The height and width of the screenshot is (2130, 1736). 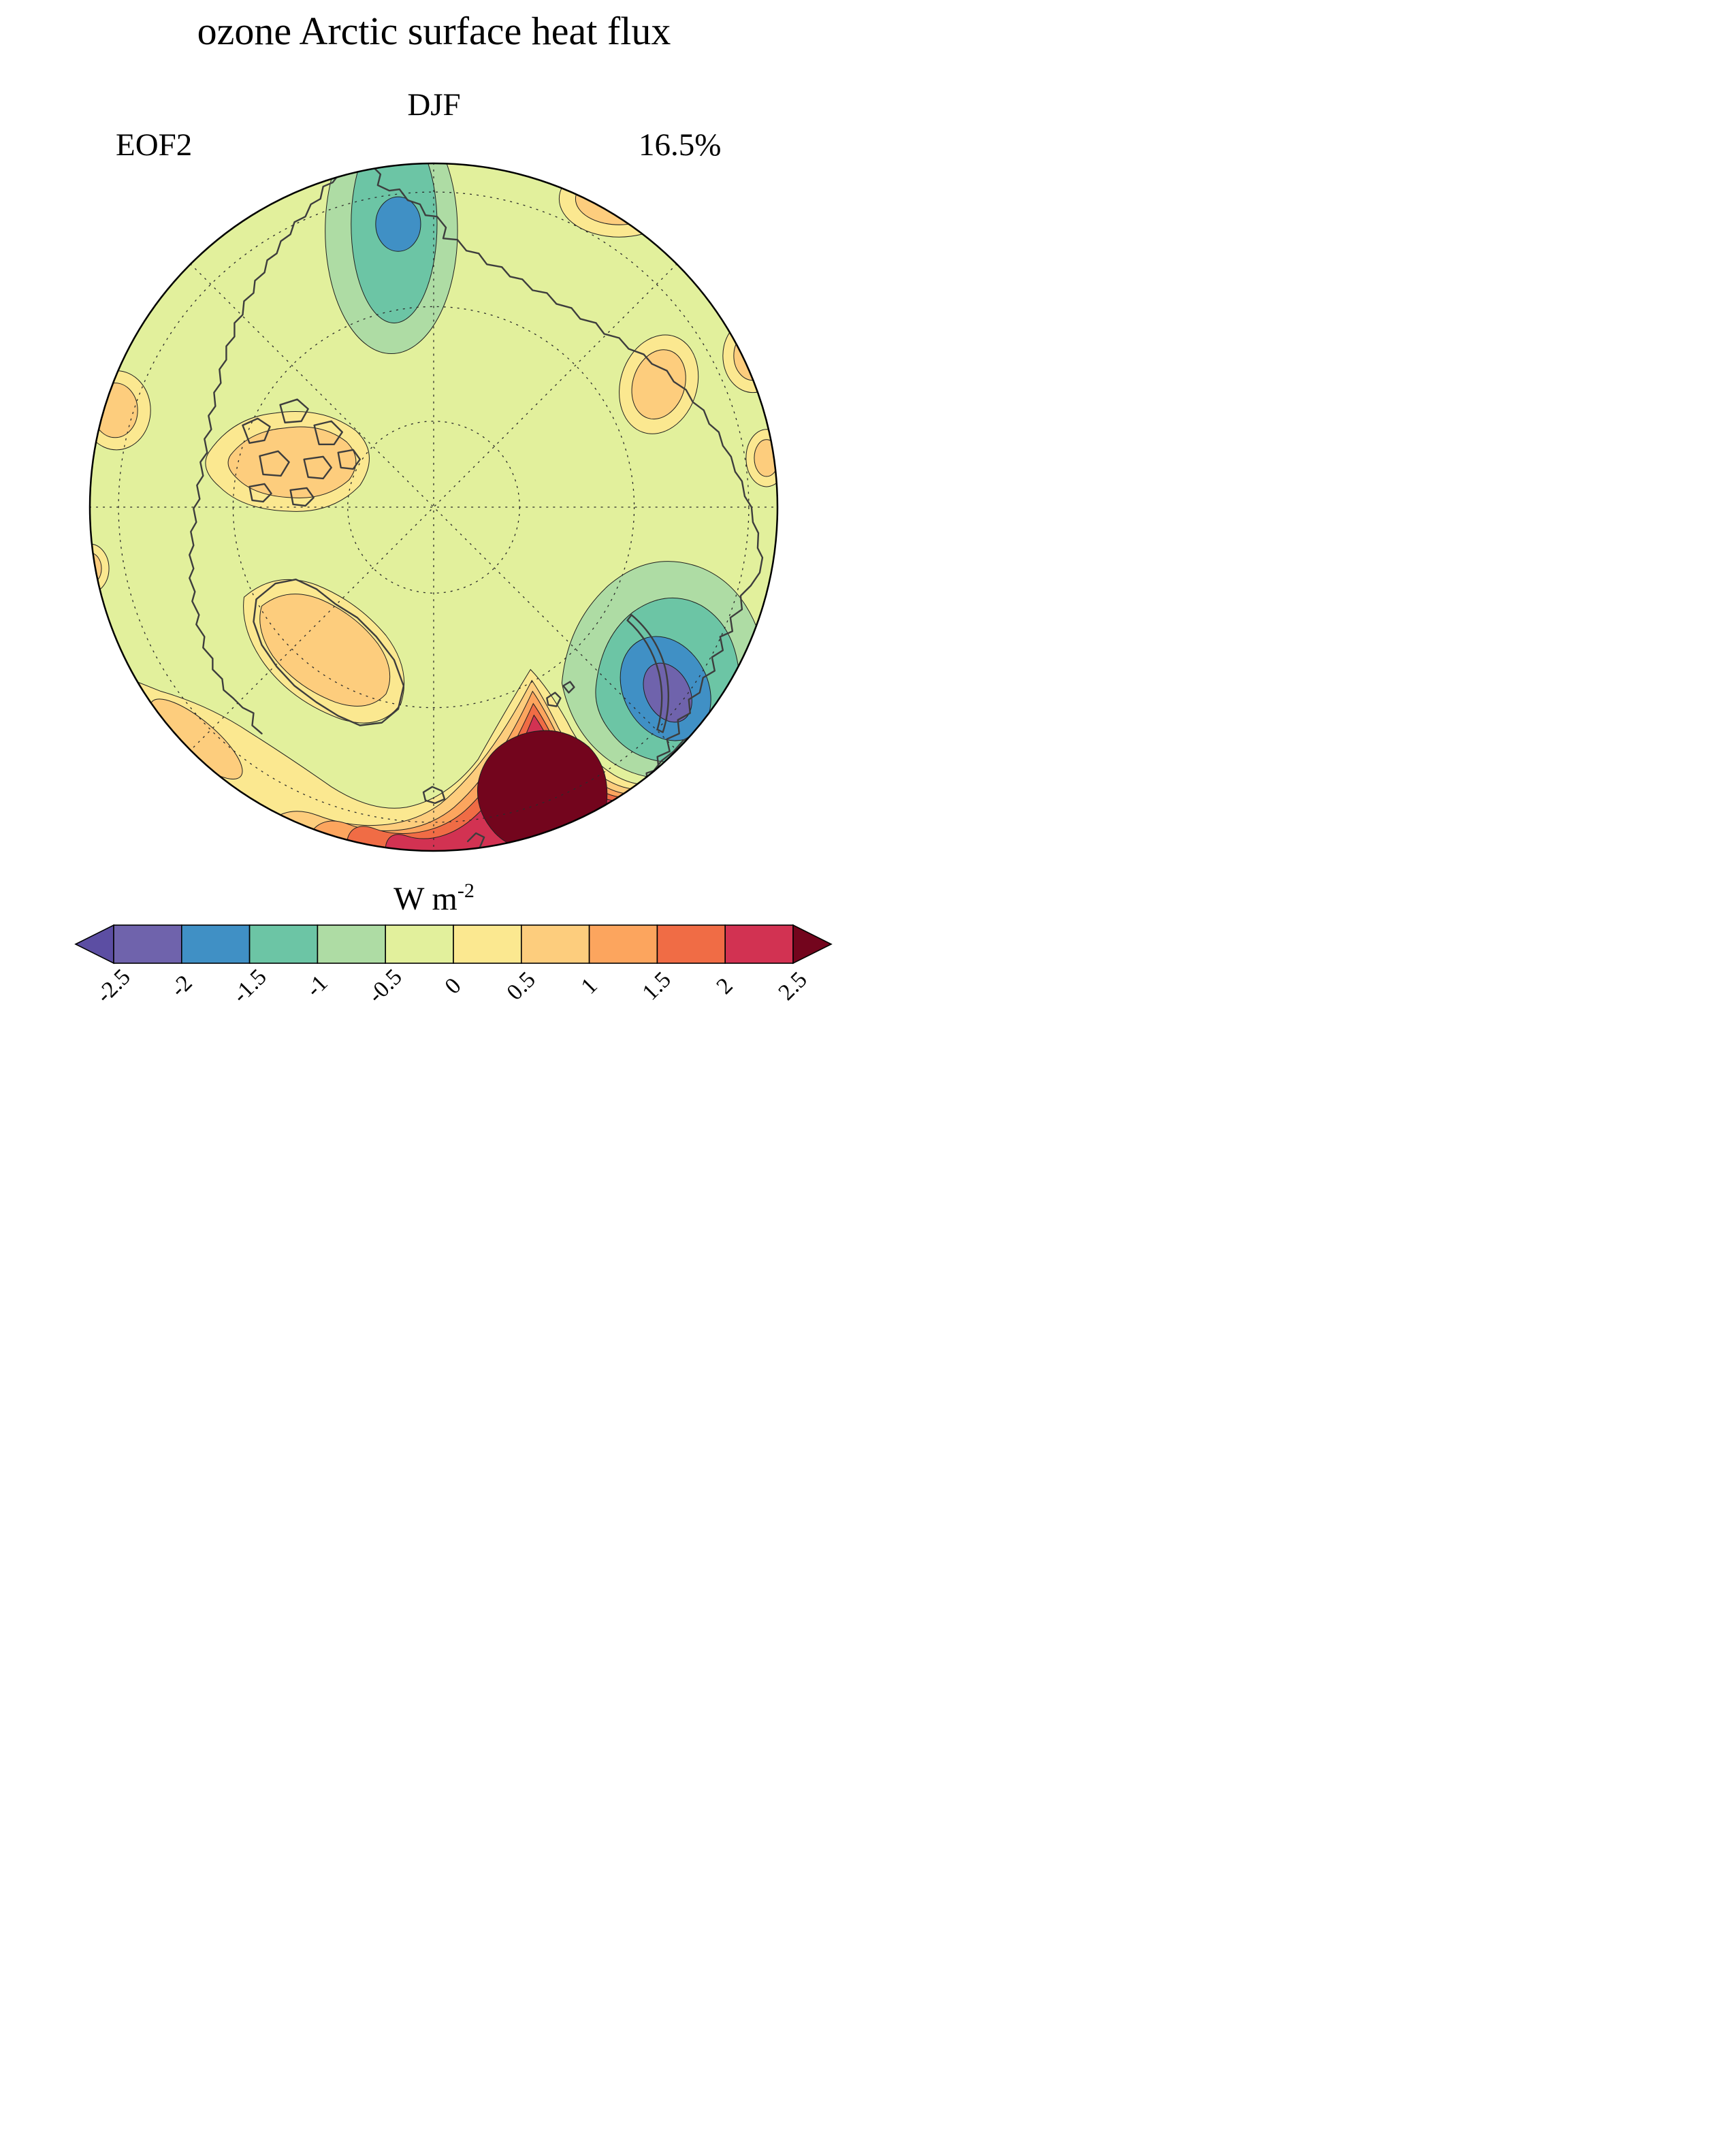 I want to click on variance-label: 16.5%, so click(x=680, y=145).